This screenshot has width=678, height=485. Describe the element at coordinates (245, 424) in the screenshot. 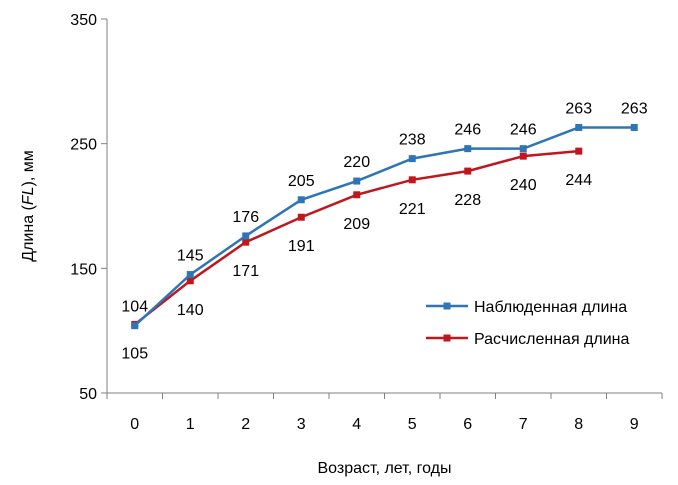

I see `x-tick-label: 2` at that location.